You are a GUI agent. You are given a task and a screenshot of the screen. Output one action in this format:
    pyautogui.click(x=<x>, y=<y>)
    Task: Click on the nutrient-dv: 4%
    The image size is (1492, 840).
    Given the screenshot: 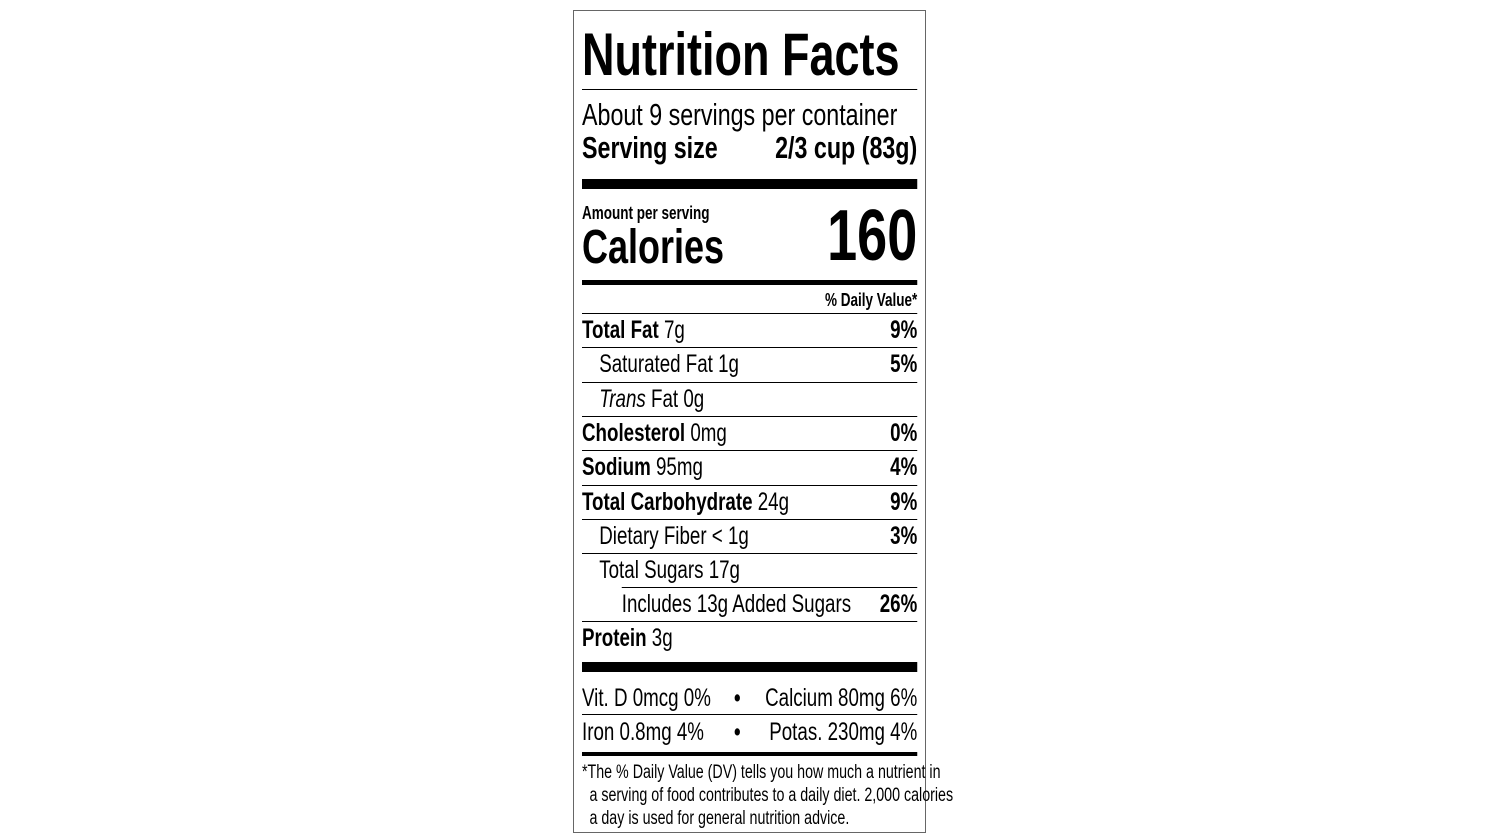 What is the action you would take?
    pyautogui.click(x=904, y=467)
    